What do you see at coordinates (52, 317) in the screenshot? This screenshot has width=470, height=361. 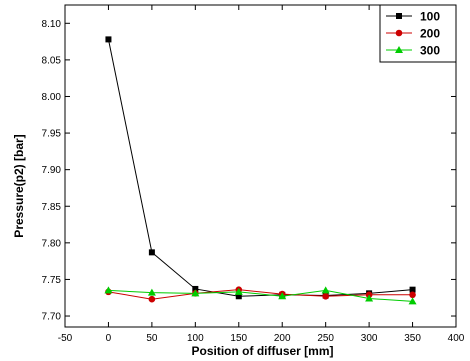 I see `y-tick-label: 7.70` at bounding box center [52, 317].